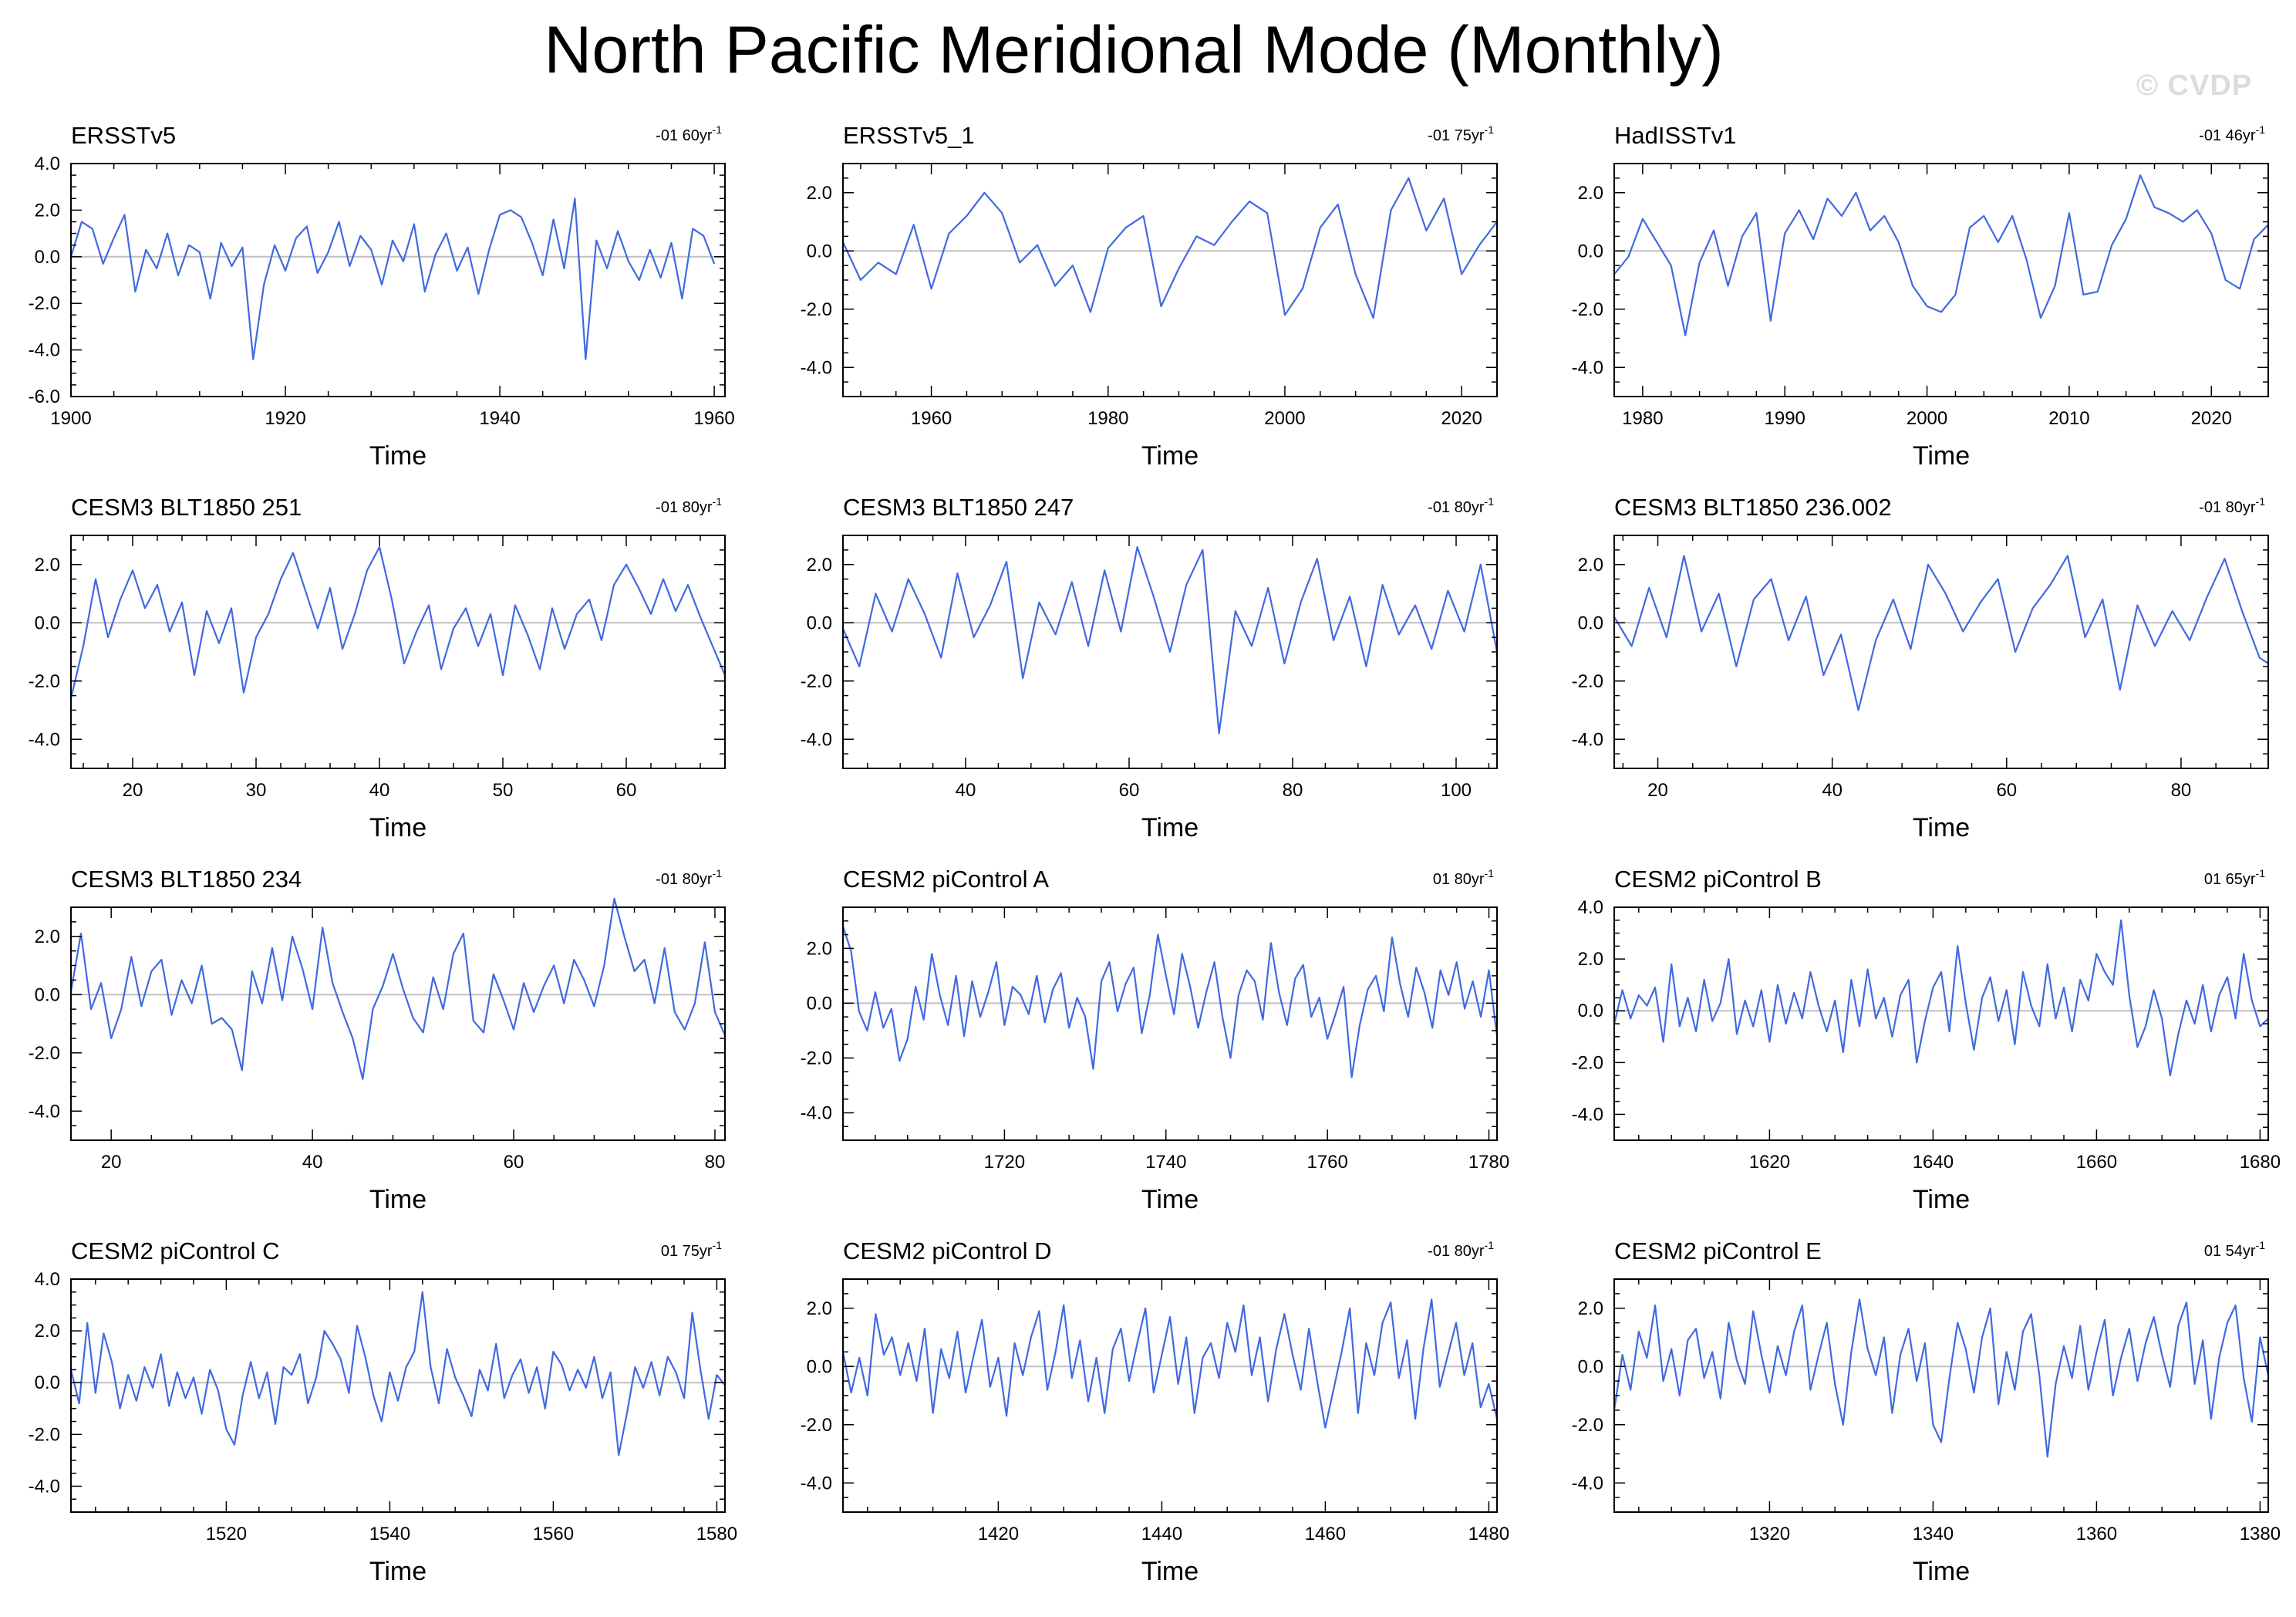  Describe the element at coordinates (1718, 879) in the screenshot. I see `panel-title: CESM2 piControl B` at that location.